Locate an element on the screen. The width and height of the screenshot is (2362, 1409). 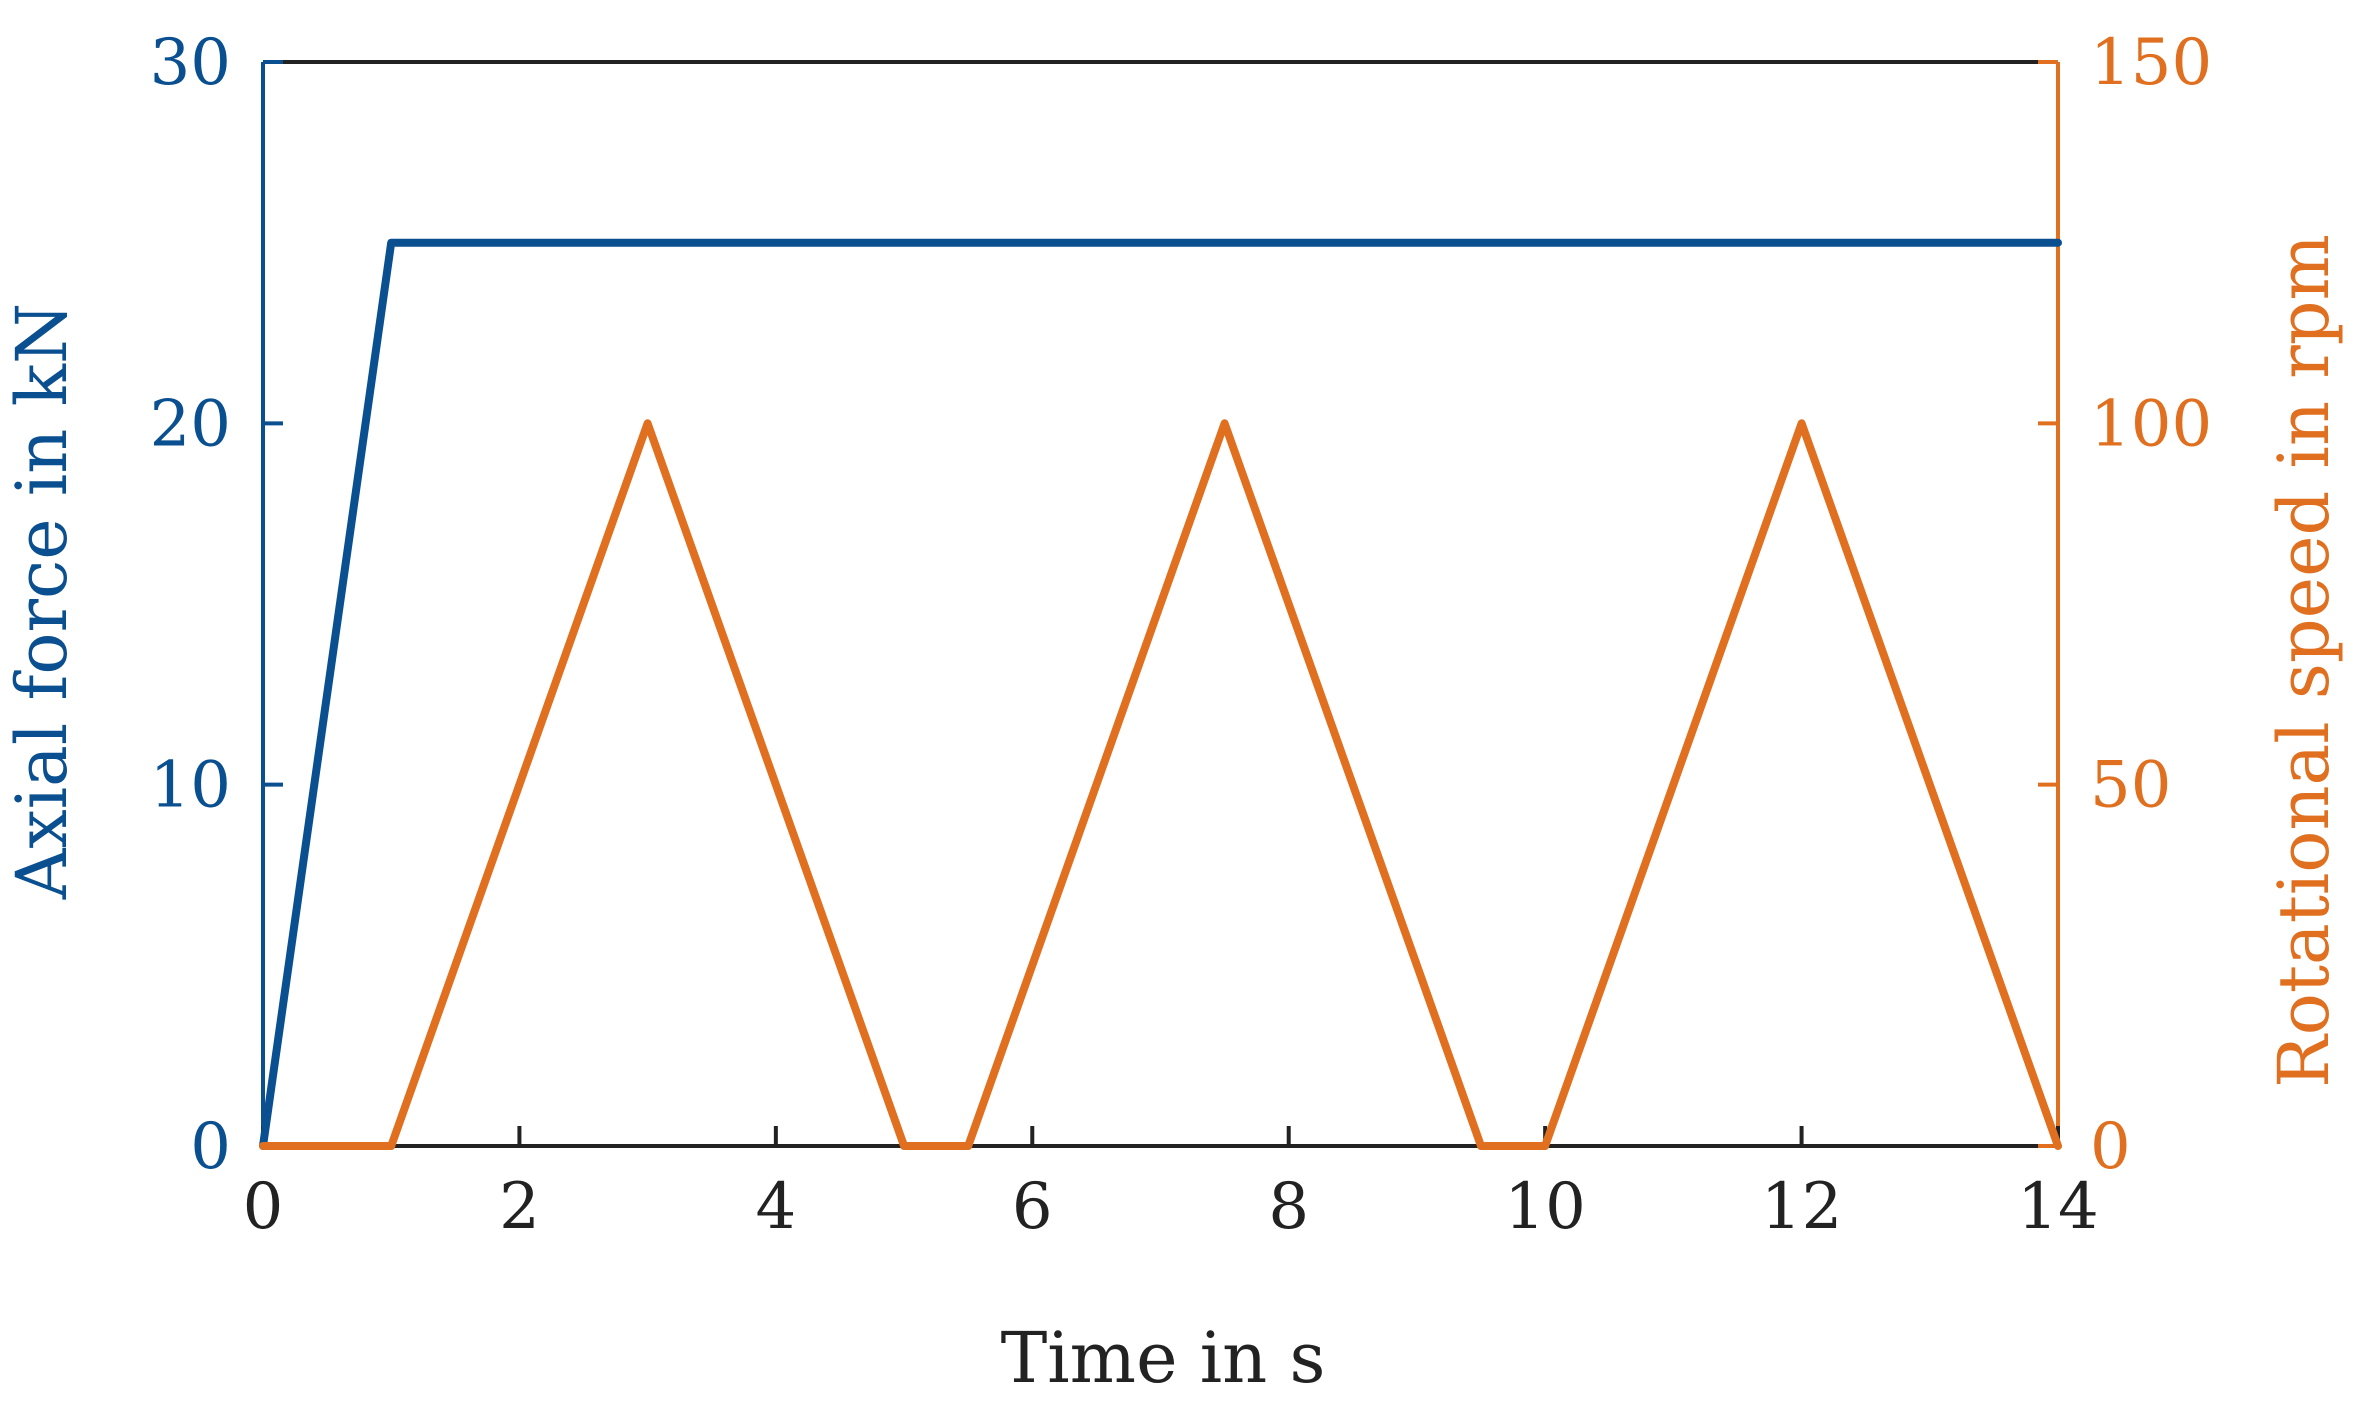
right-y-tick-label: 150 is located at coordinates (2151, 63).